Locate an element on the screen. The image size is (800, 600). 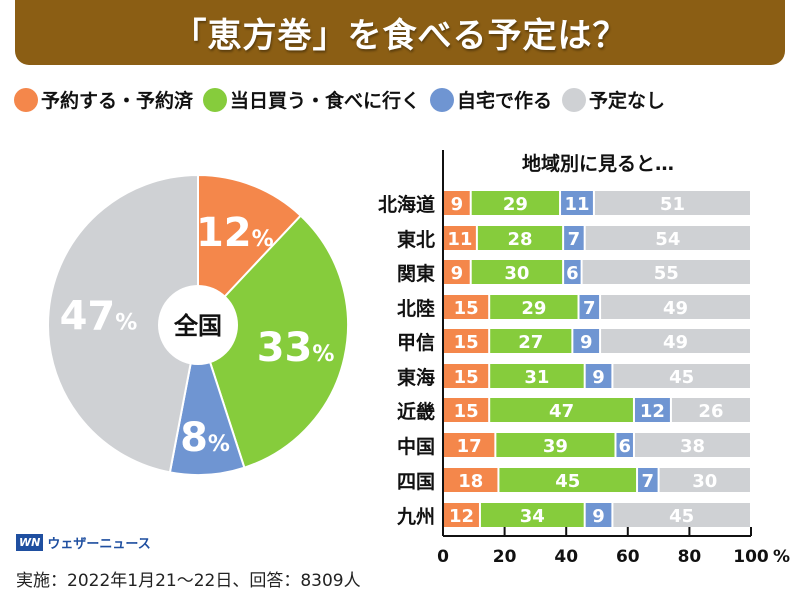
pie-center-circle is located at coordinates (198, 325).